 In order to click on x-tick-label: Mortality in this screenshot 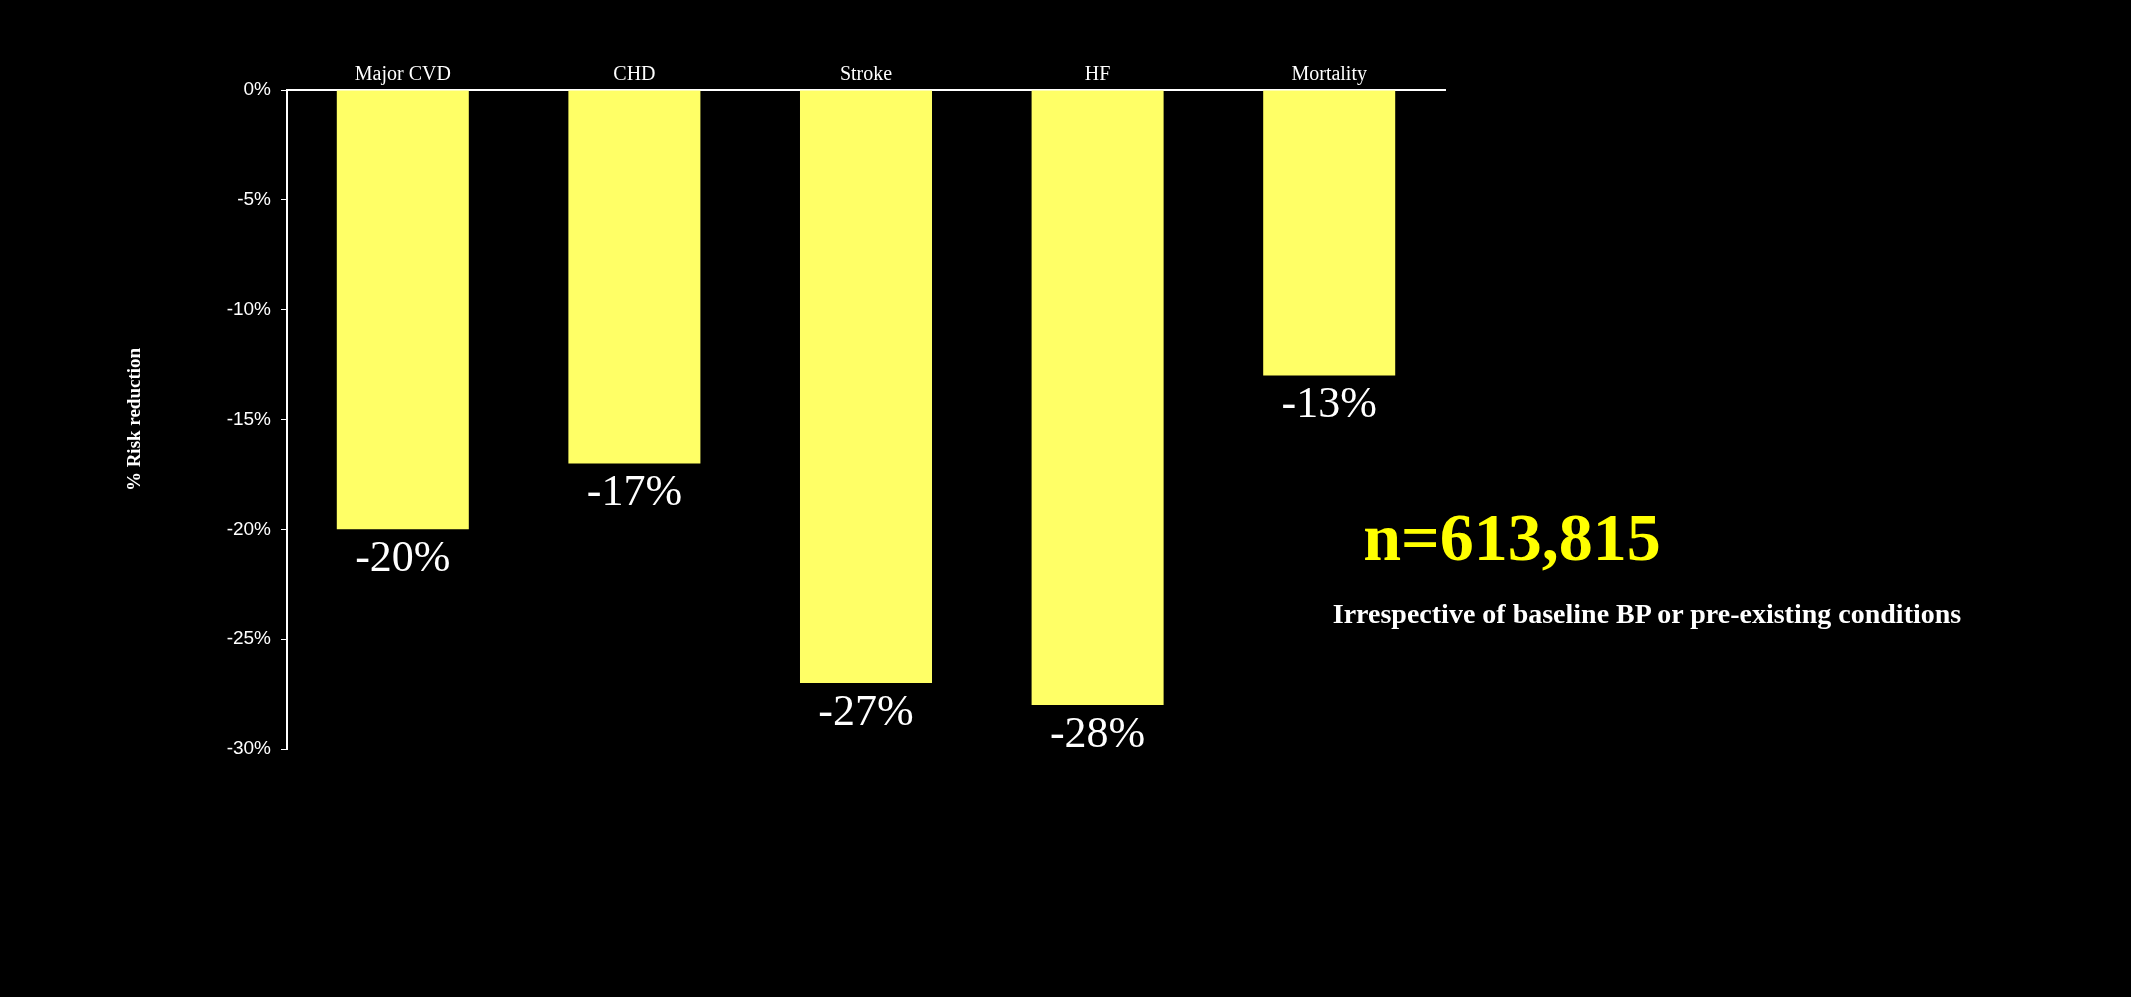, I will do `click(1329, 74)`.